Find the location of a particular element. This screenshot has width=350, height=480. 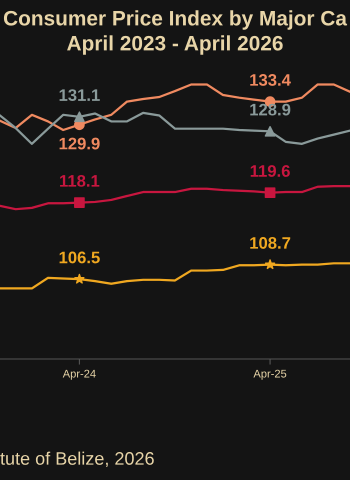

data-label: 129.9 is located at coordinates (80, 144).